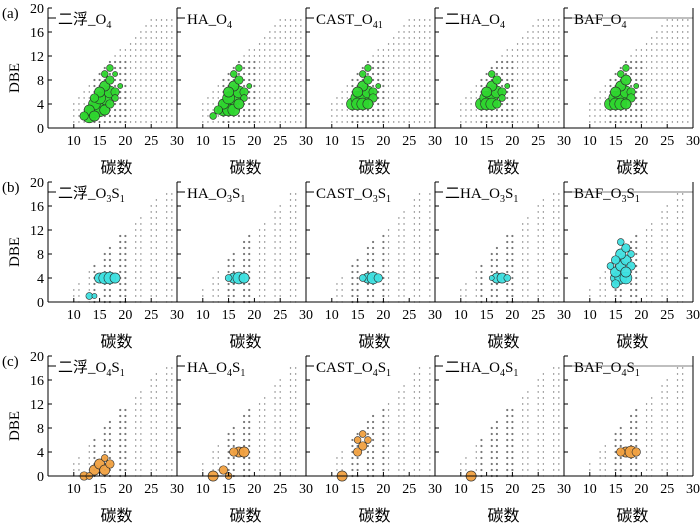 Image resolution: width=700 pixels, height=524 pixels. What do you see at coordinates (353, 369) in the screenshot?
I see `panel-title: CAST_O4S1` at bounding box center [353, 369].